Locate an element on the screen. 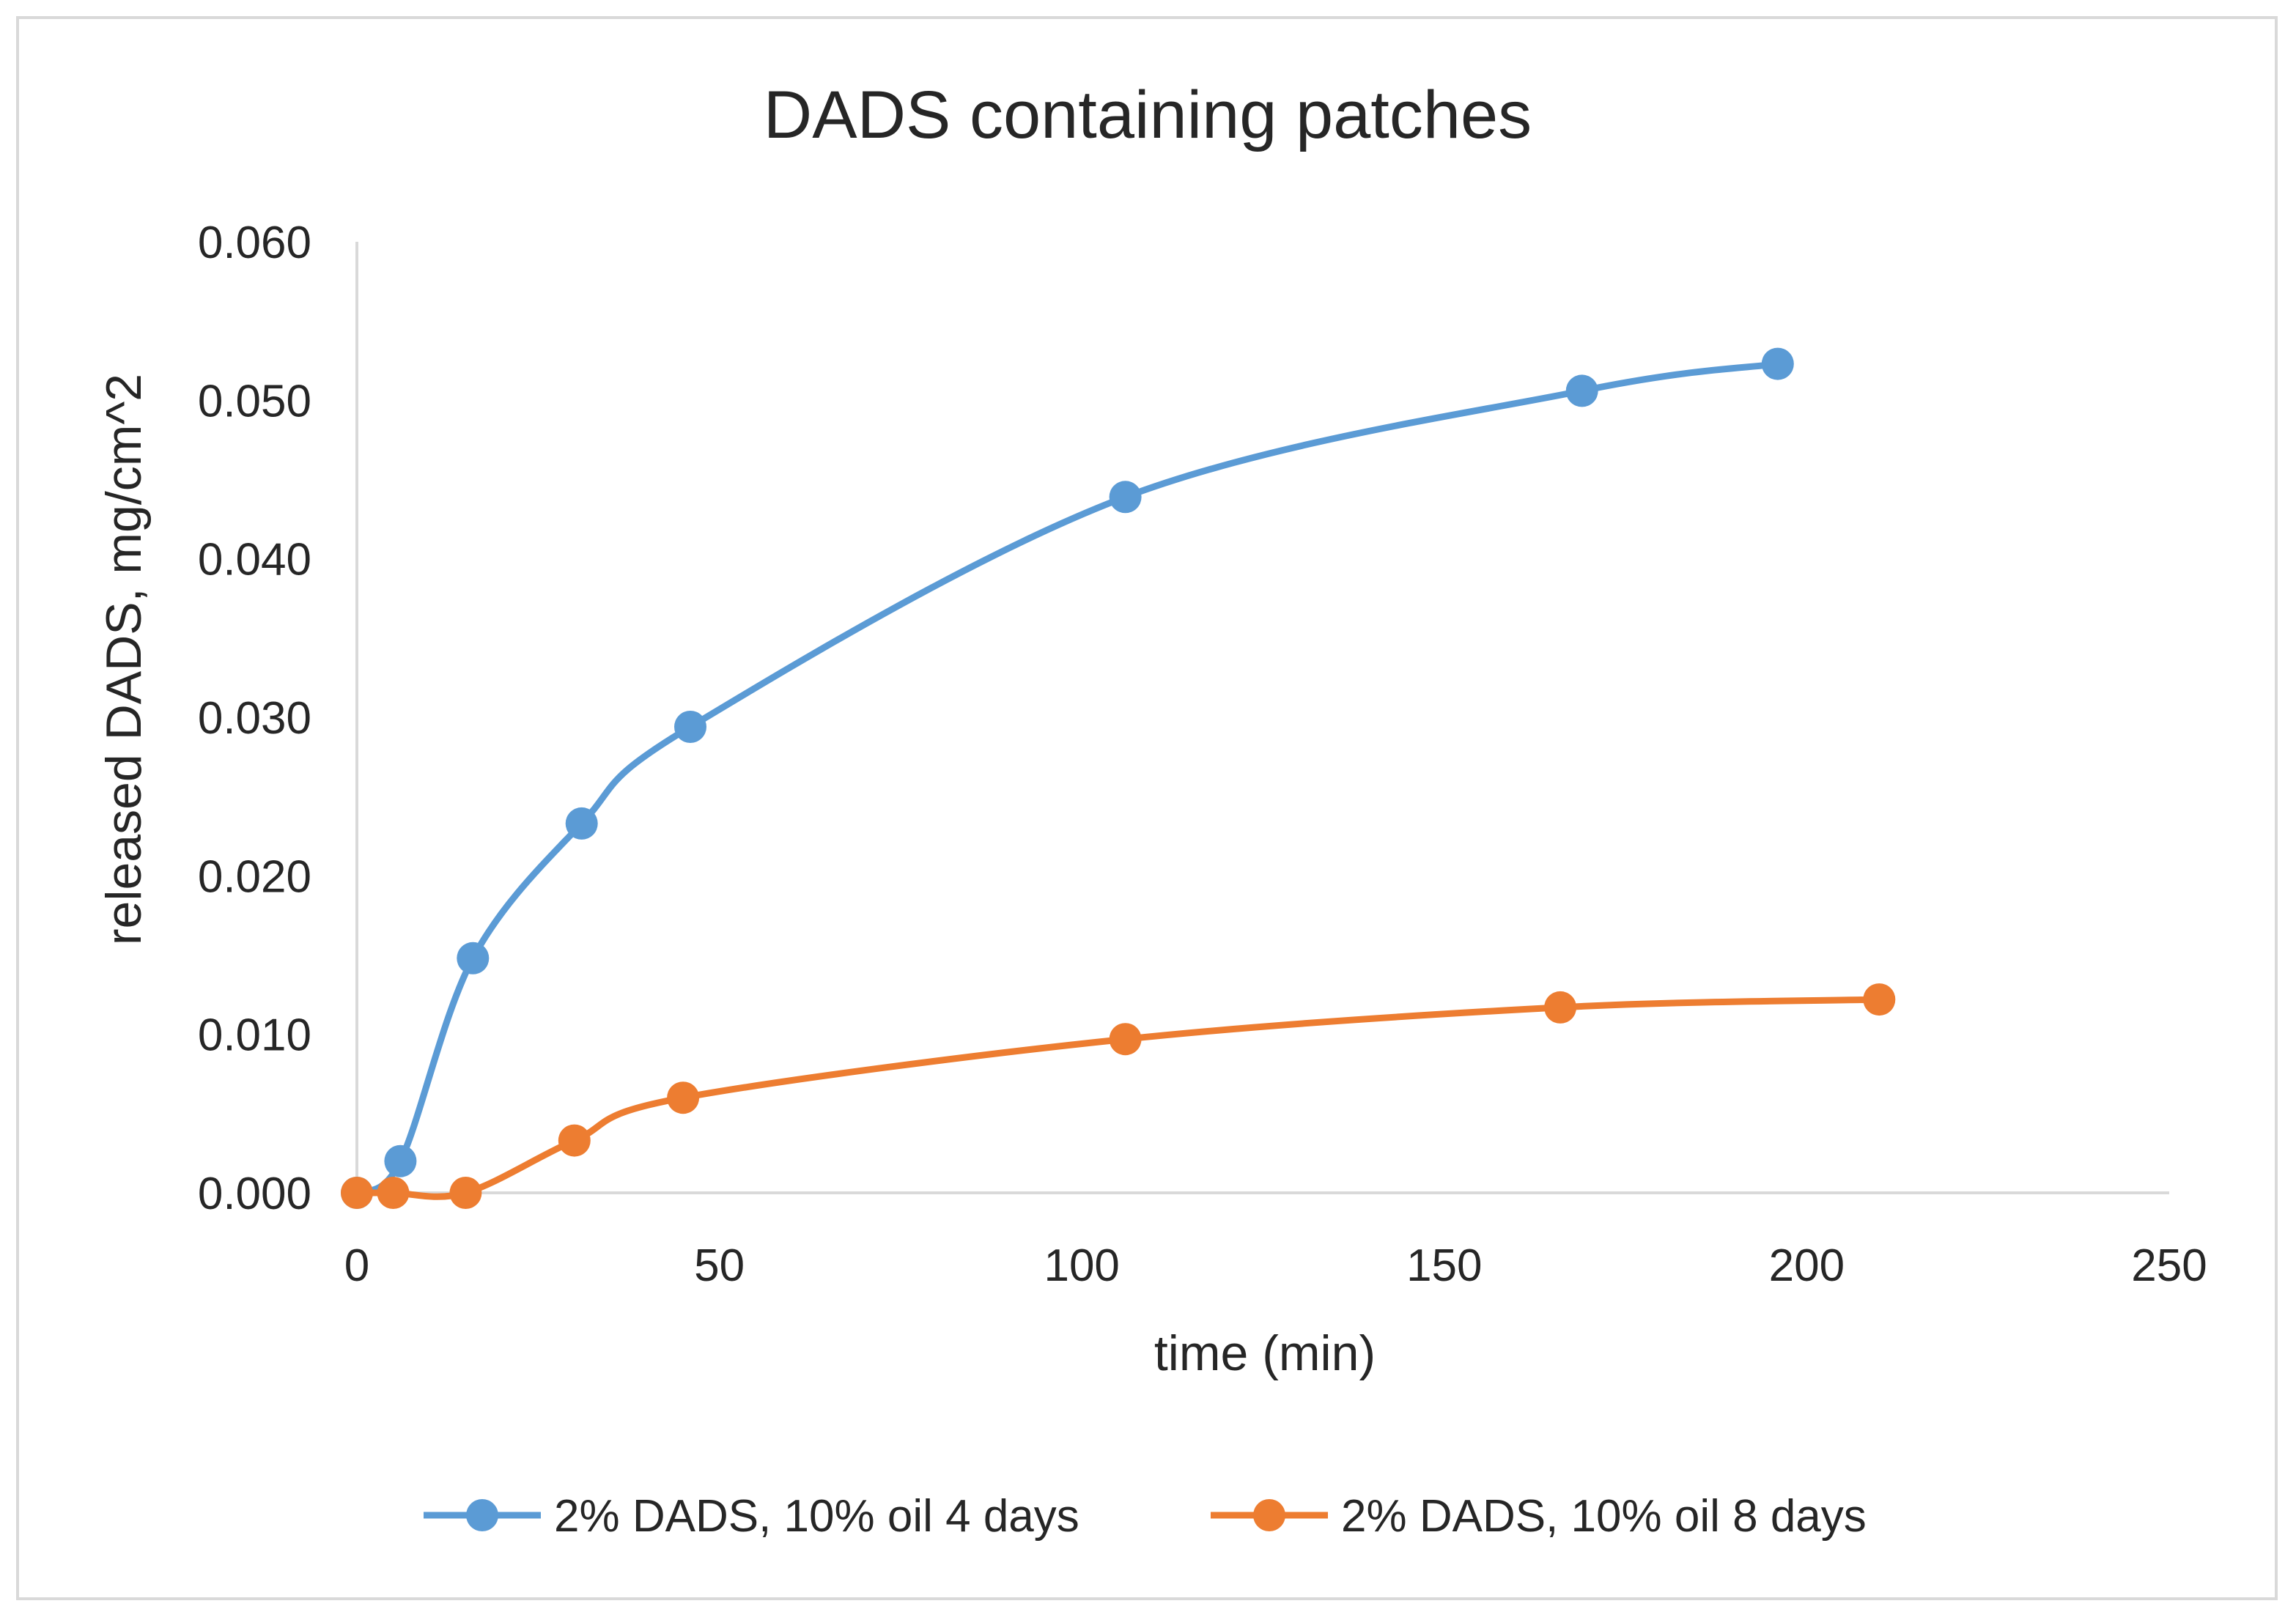 The height and width of the screenshot is (1620, 2296). legend-label: 2% DADS, 10% oil 4 days is located at coordinates (816, 1516).